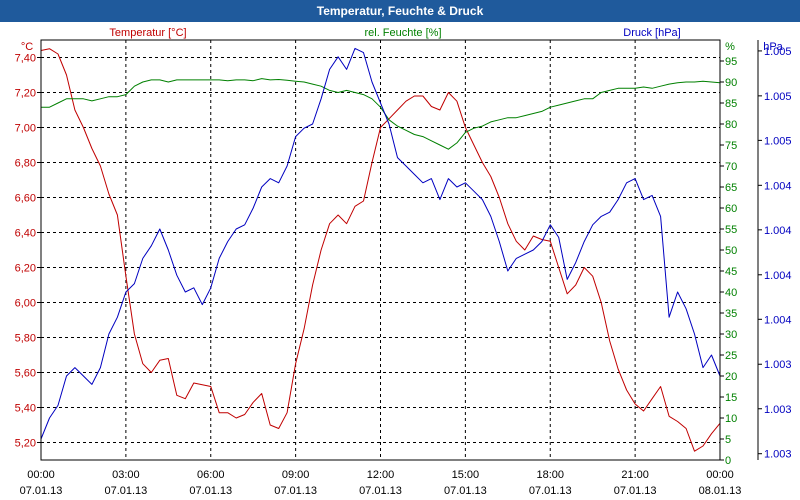  Describe the element at coordinates (400, 11) in the screenshot. I see `chart-title: Temperatur, Feuchte & Druck` at that location.